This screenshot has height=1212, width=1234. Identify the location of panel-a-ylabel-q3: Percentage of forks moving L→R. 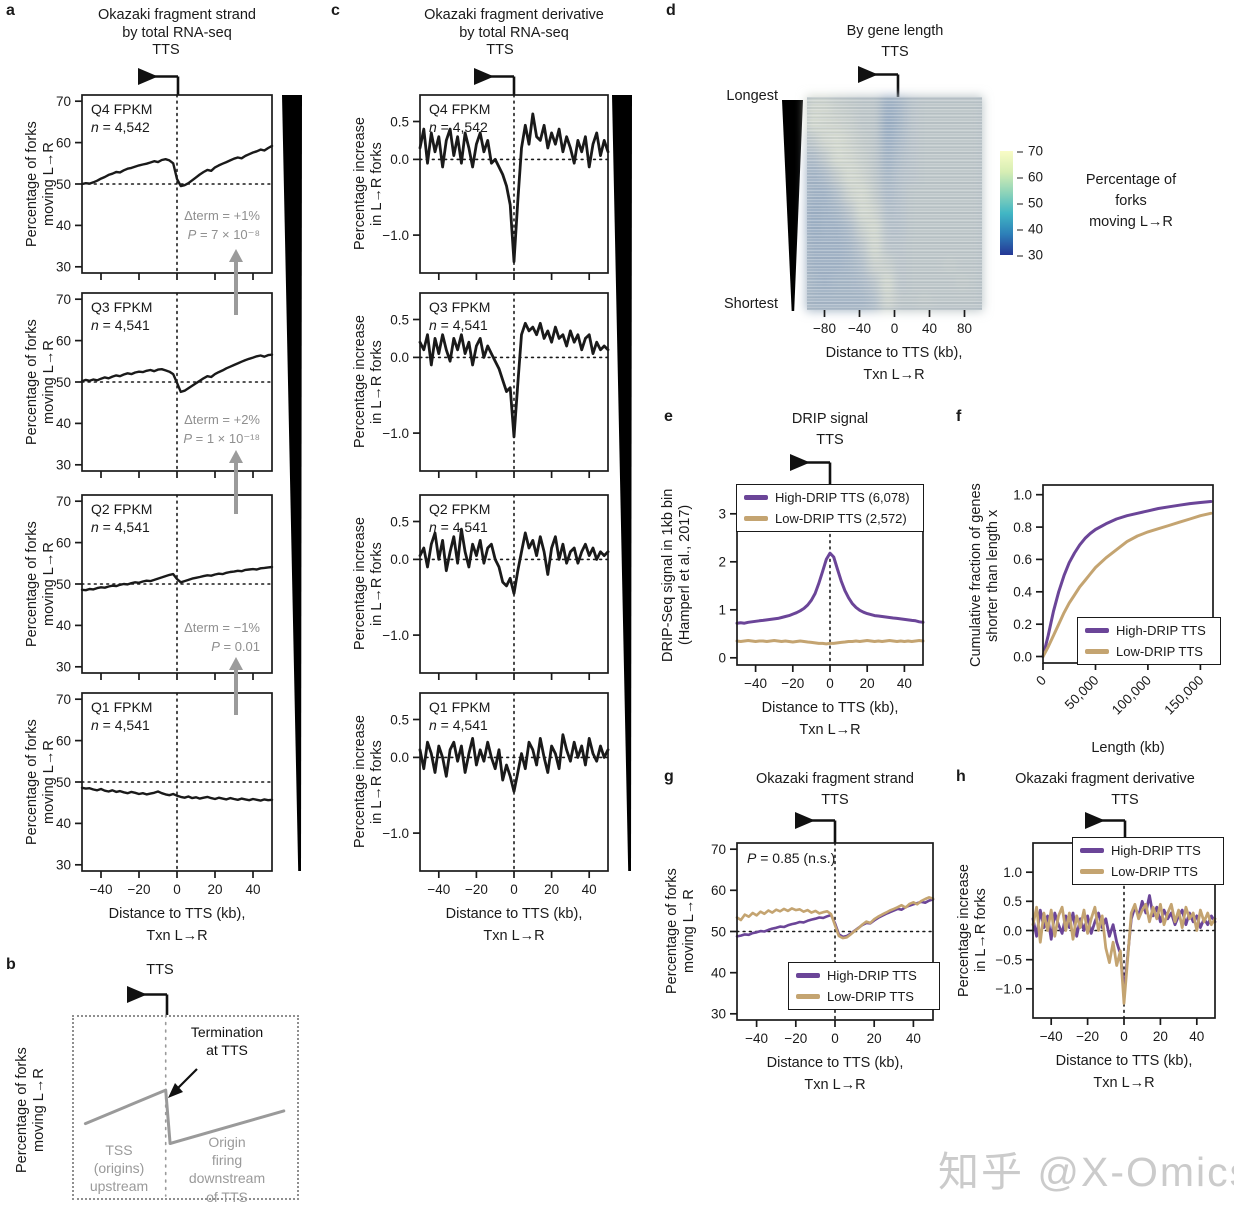
(41, 382).